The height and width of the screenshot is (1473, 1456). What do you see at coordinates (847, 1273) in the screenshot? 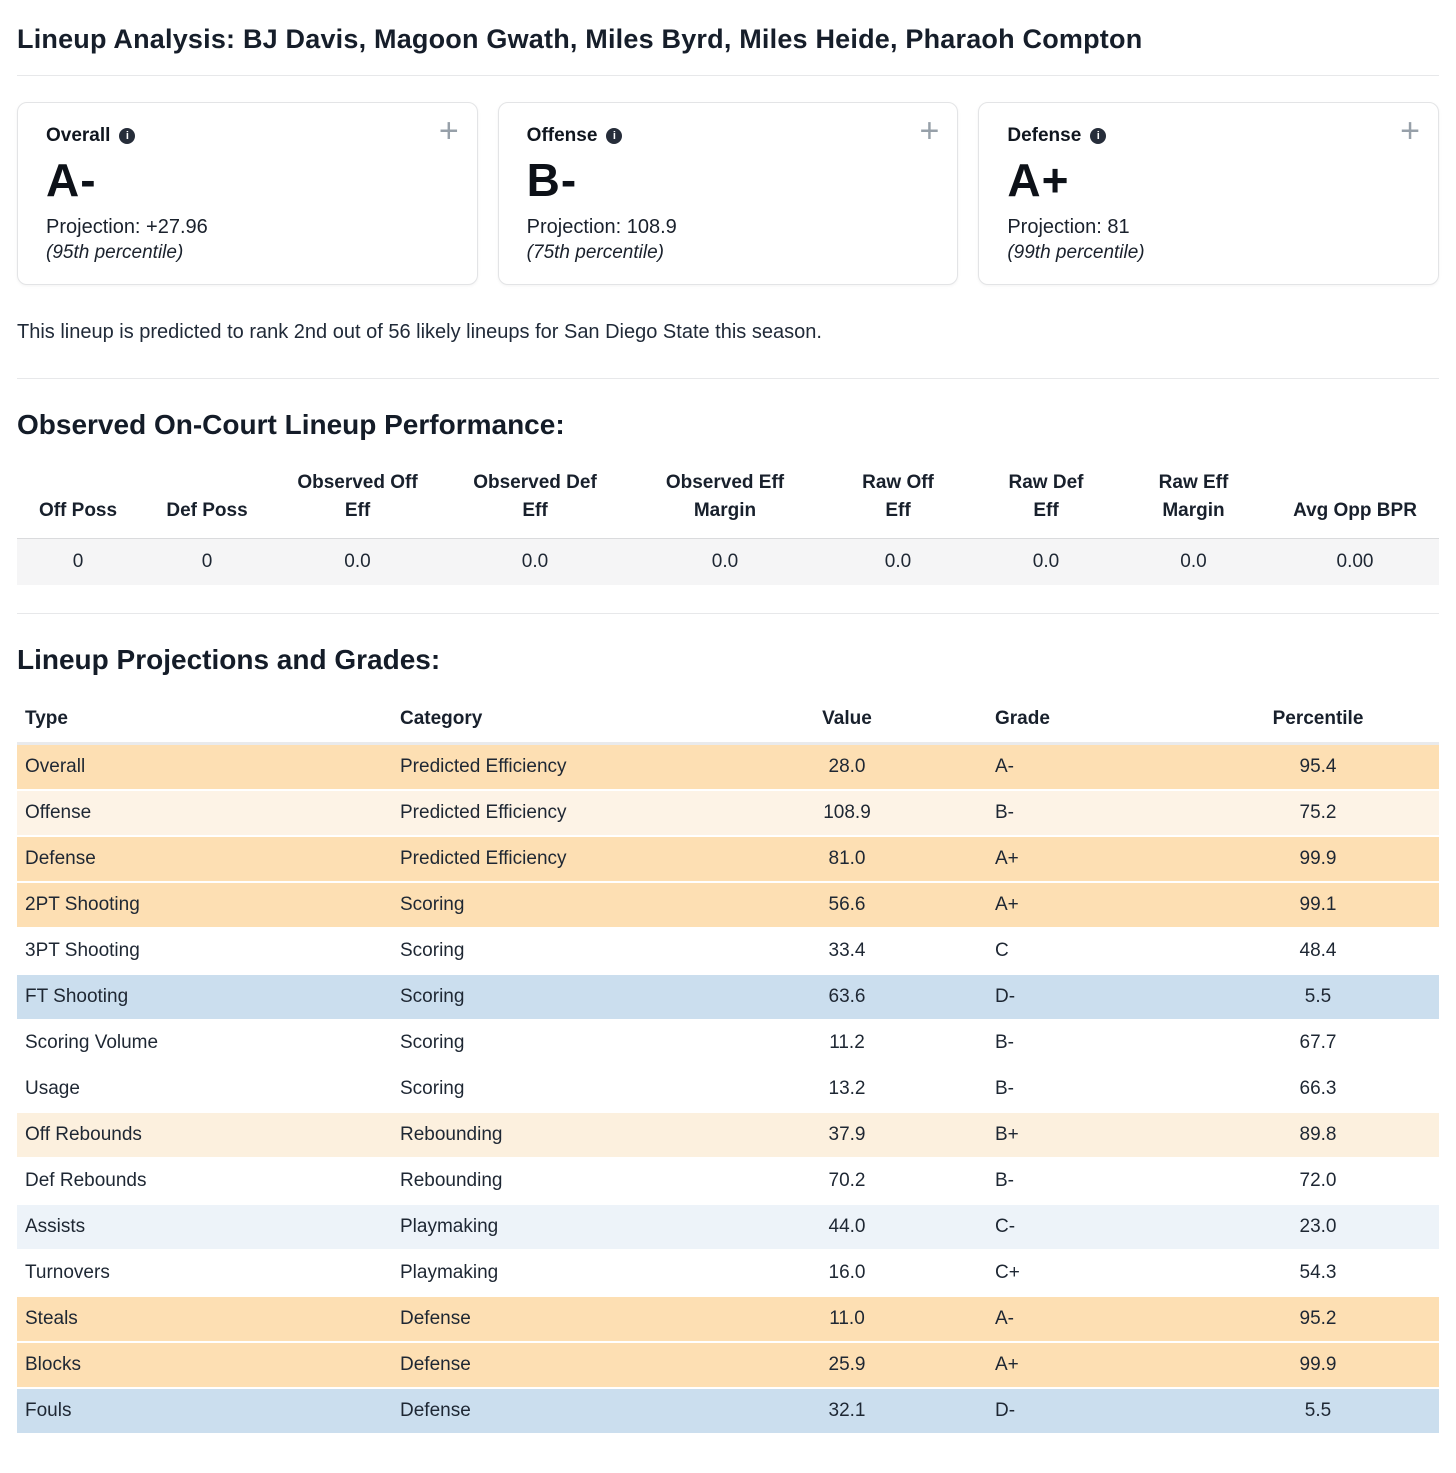
I see `cell-value: 16.0` at bounding box center [847, 1273].